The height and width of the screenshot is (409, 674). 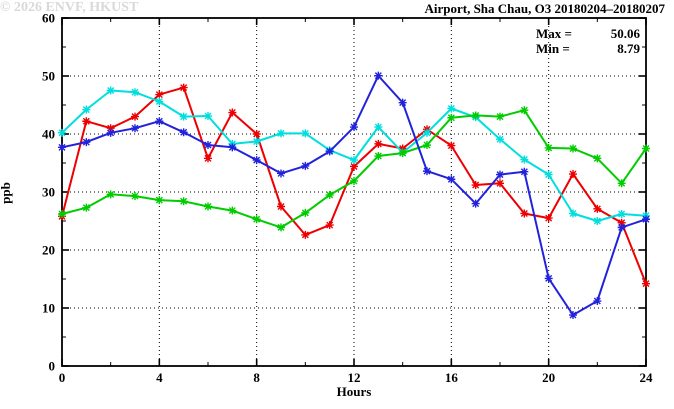 What do you see at coordinates (647, 377) in the screenshot?
I see `x-tick-label: 24` at bounding box center [647, 377].